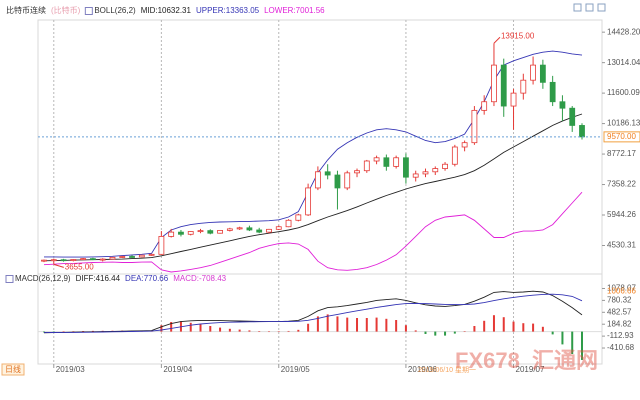  What do you see at coordinates (43, 278) in the screenshot?
I see `legend-text: MACD(26,12,9)` at bounding box center [43, 278].